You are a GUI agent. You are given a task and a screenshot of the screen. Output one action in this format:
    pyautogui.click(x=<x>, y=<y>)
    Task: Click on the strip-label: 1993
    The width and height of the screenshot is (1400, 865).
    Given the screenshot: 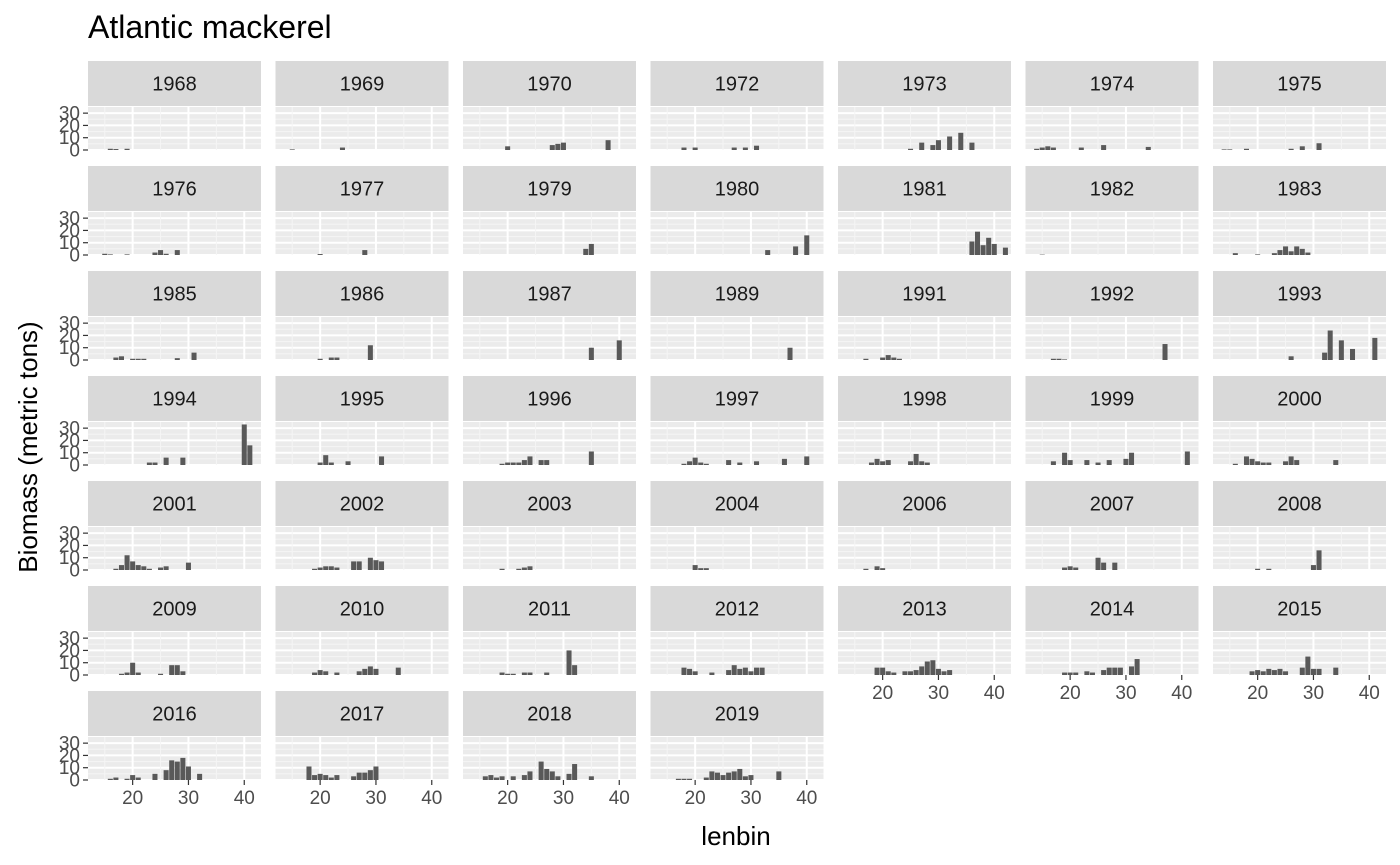 What is the action you would take?
    pyautogui.click(x=1299, y=295)
    